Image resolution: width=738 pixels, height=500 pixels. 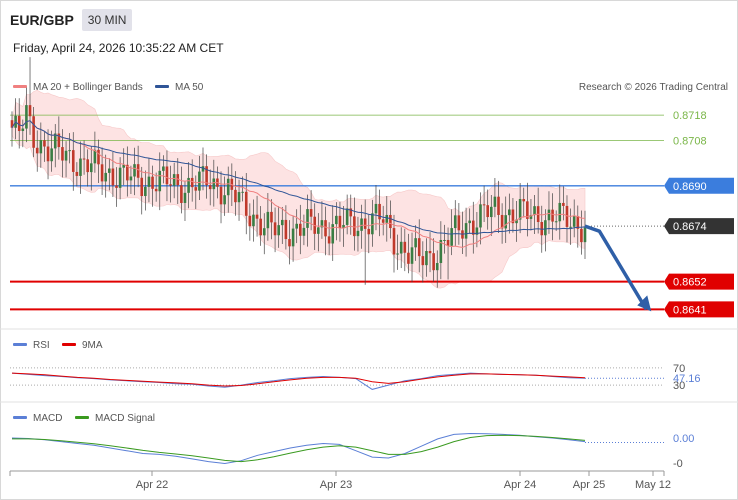 What do you see at coordinates (88, 87) in the screenshot?
I see `legend-ma20-label: MA 20 + Bollinger Bands` at bounding box center [88, 87].